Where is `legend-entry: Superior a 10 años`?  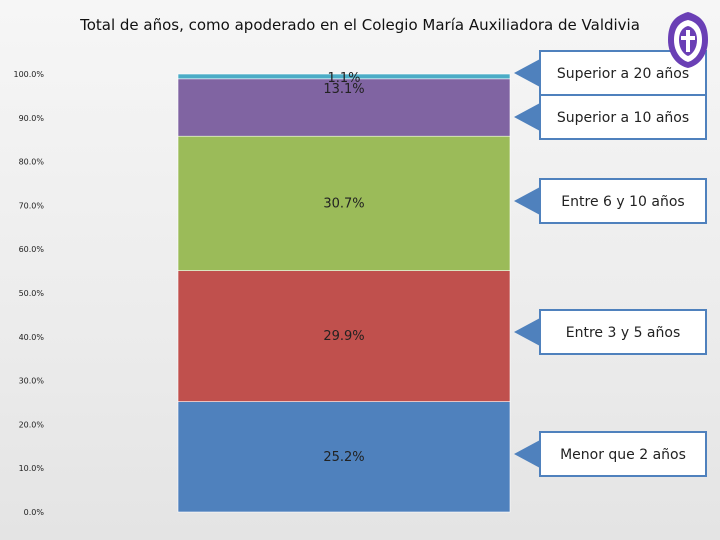 legend-entry: Superior a 10 años is located at coordinates (623, 118).